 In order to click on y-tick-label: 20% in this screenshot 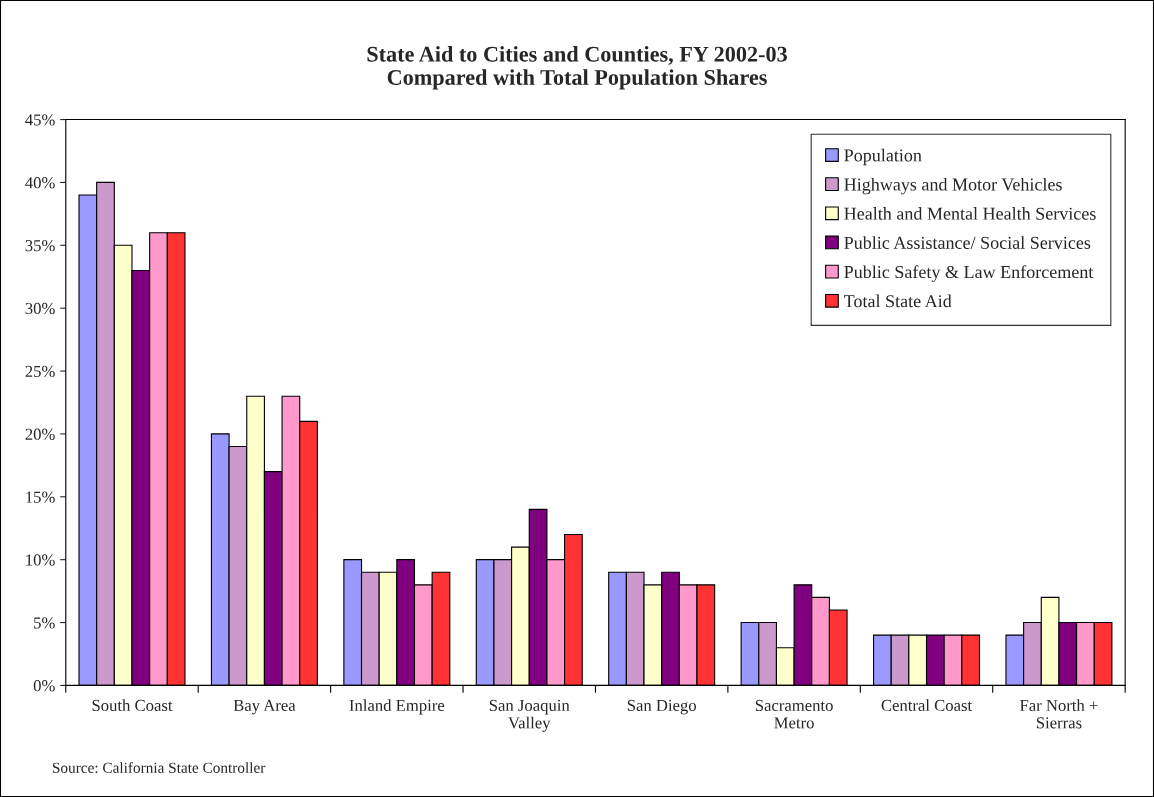, I will do `click(40, 434)`.